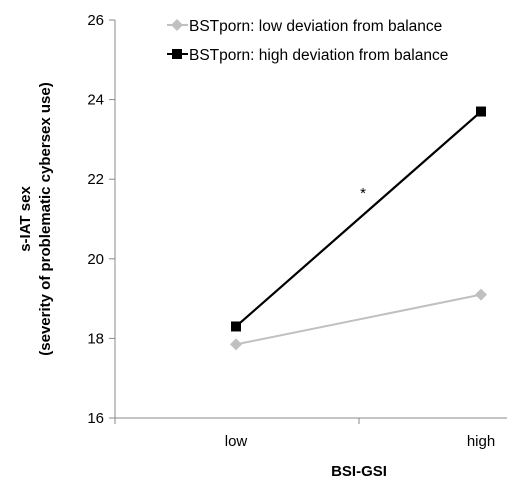  Describe the element at coordinates (236, 441) in the screenshot. I see `x-tick-label: low` at that location.